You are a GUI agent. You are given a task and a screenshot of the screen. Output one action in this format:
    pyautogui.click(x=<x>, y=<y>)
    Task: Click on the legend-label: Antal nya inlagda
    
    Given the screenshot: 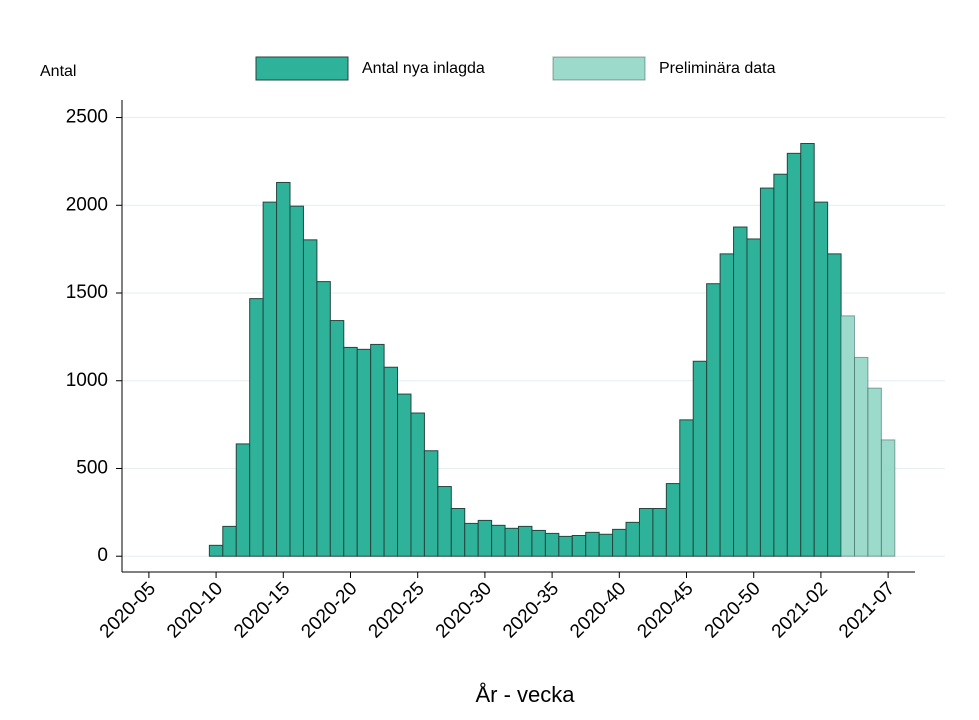 What is the action you would take?
    pyautogui.click(x=423, y=68)
    